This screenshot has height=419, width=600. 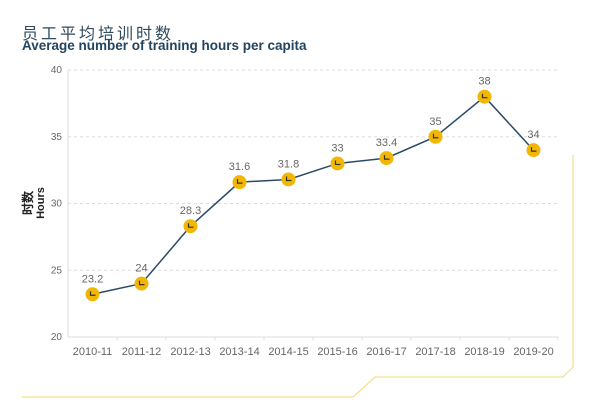 I want to click on data-label: 33, so click(x=337, y=148).